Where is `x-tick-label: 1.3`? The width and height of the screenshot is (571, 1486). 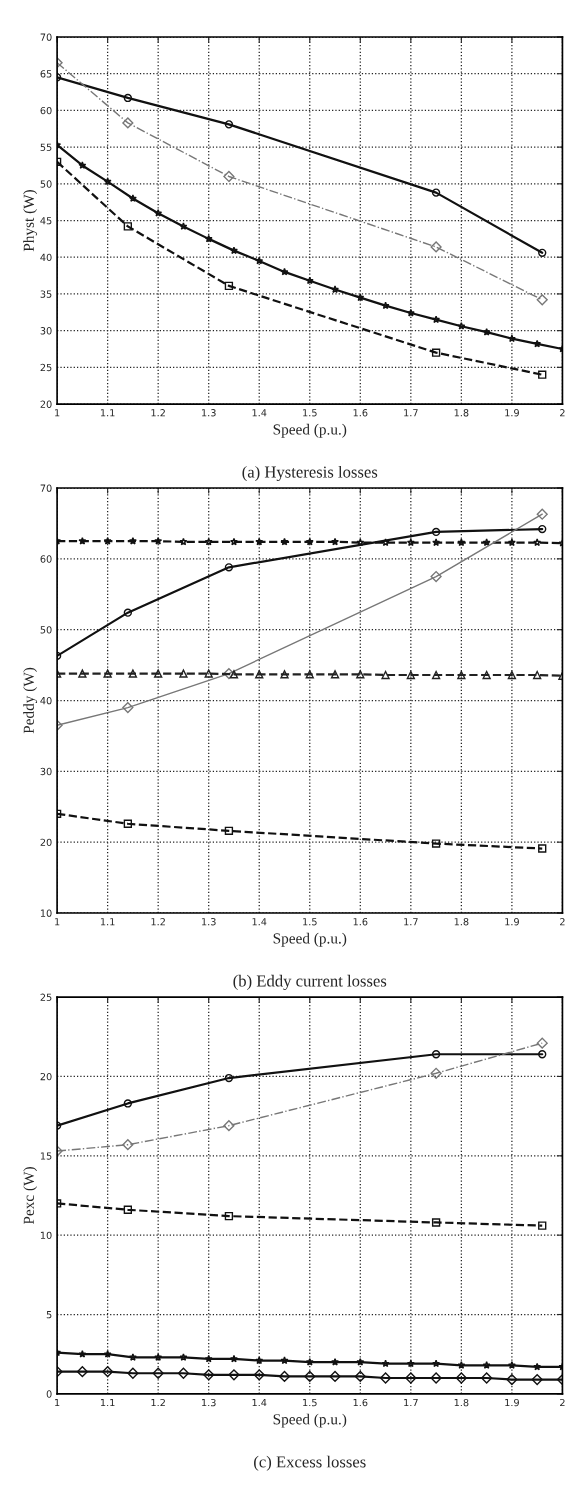 x-tick-label: 1.3 is located at coordinates (209, 1402).